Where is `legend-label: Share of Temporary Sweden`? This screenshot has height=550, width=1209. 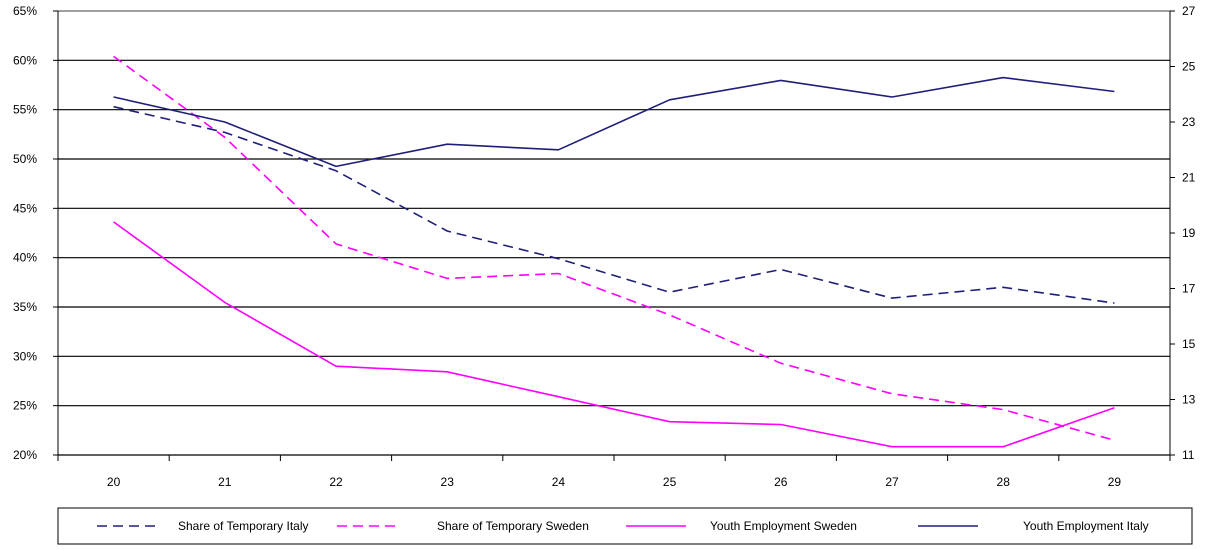 legend-label: Share of Temporary Sweden is located at coordinates (513, 526).